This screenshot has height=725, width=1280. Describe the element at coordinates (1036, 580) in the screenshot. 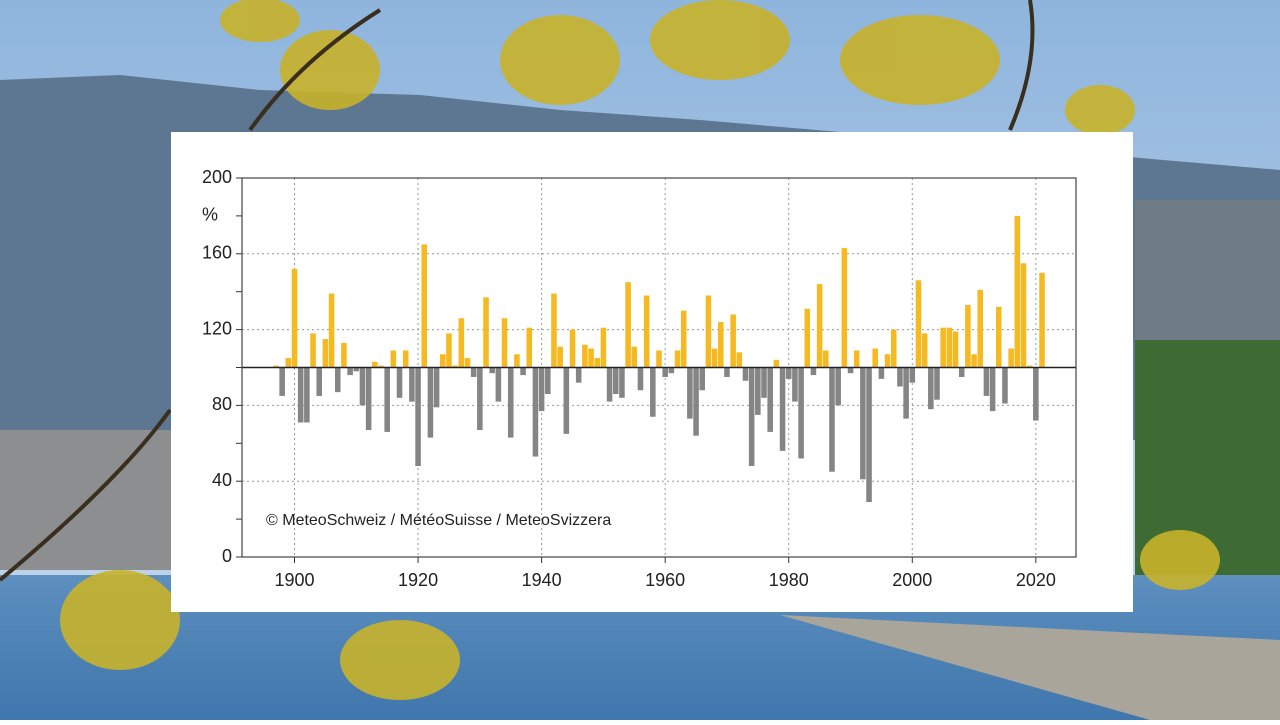

I see `x-tick-label: 2020` at that location.